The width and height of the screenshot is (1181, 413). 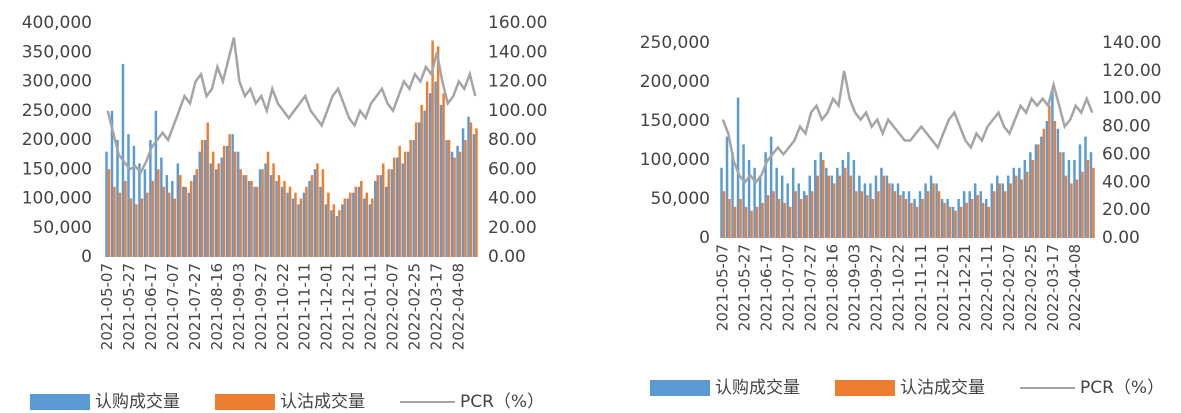 I want to click on y2-tick-label: 40.00, so click(x=1126, y=182).